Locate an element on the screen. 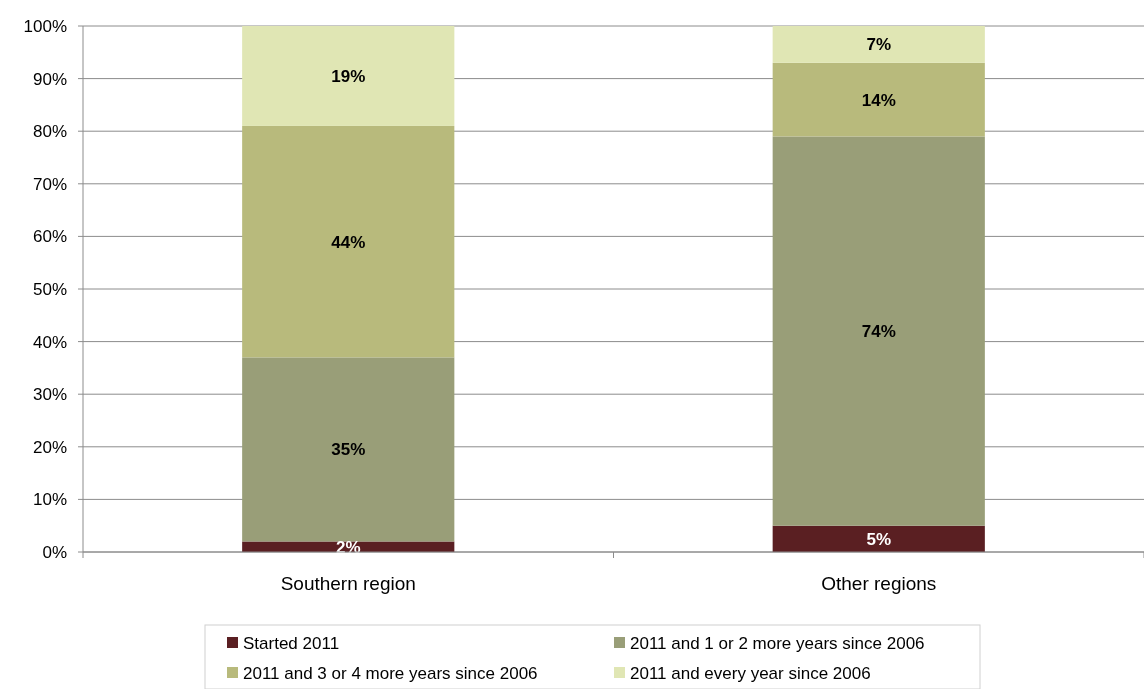 This screenshot has height=689, width=1144. y-tick-label: 50% is located at coordinates (49, 289).